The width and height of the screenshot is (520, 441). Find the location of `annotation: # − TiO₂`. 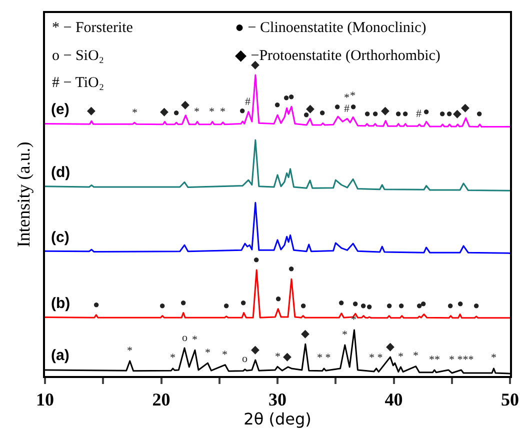

annotation: # − TiO₂ is located at coordinates (78, 83).